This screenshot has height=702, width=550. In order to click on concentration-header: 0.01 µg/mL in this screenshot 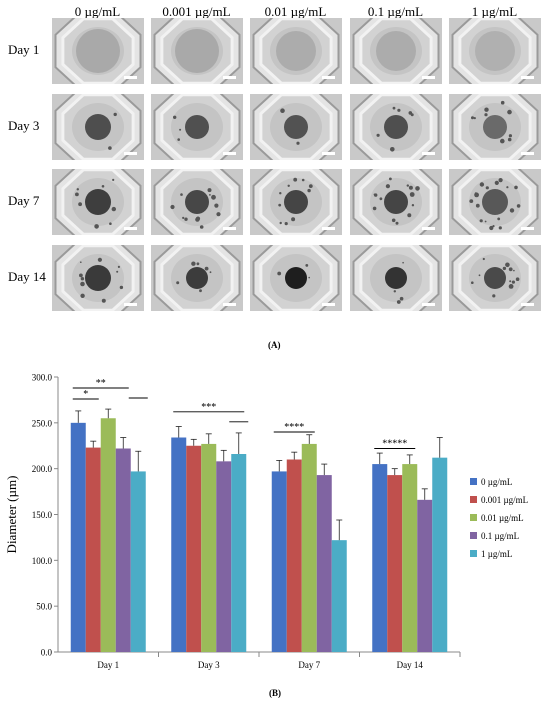, I will do `click(295, 11)`.